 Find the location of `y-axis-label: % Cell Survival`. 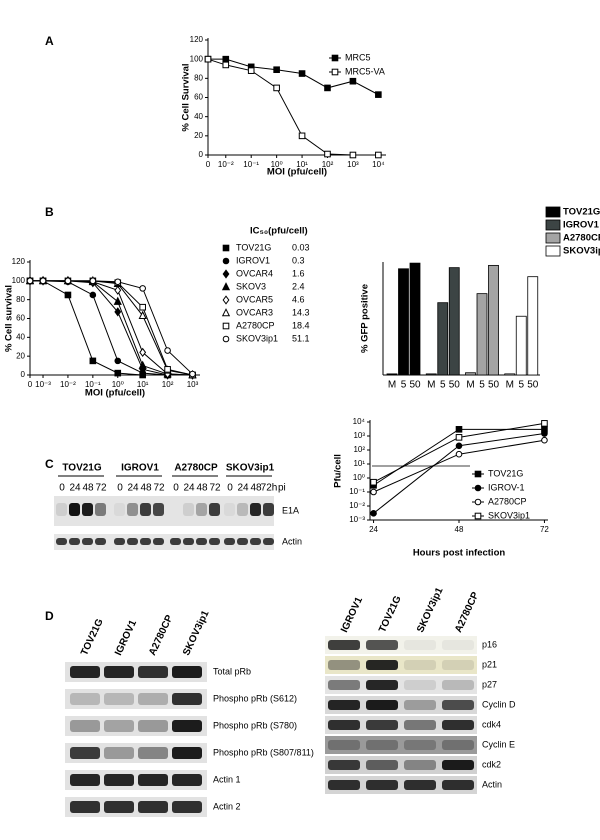

y-axis-label: % Cell Survival is located at coordinates (186, 97).